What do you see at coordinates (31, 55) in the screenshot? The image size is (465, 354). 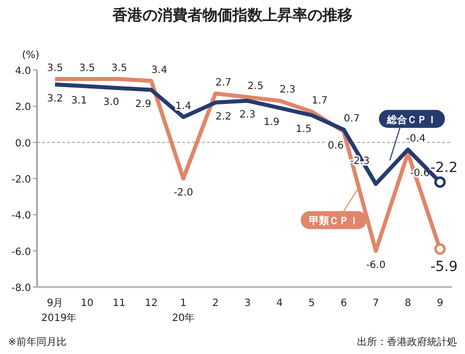 I see `y-axis-title: (%)` at bounding box center [31, 55].